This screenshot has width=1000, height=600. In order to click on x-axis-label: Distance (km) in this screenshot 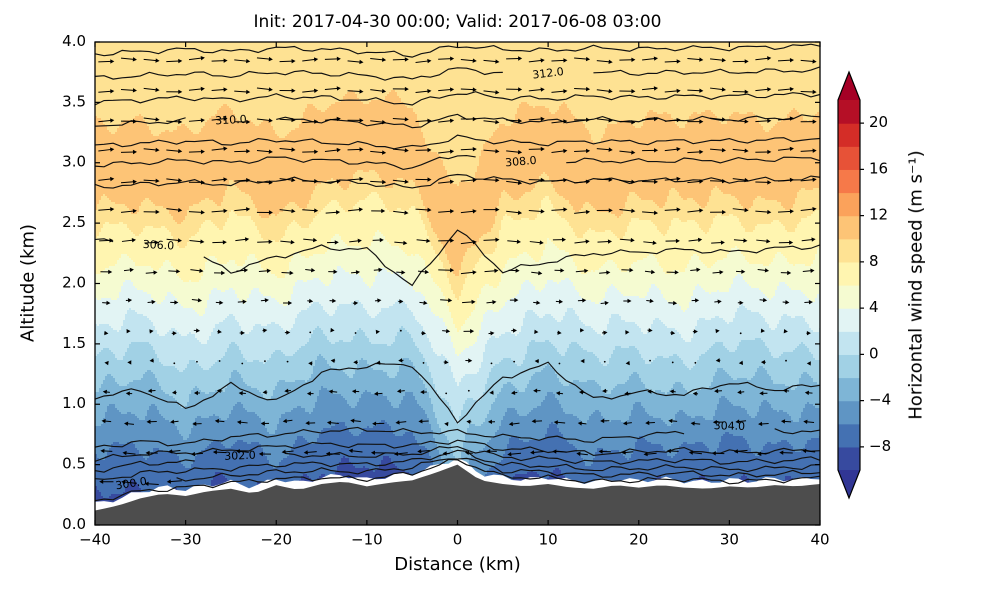, I will do `click(457, 564)`.